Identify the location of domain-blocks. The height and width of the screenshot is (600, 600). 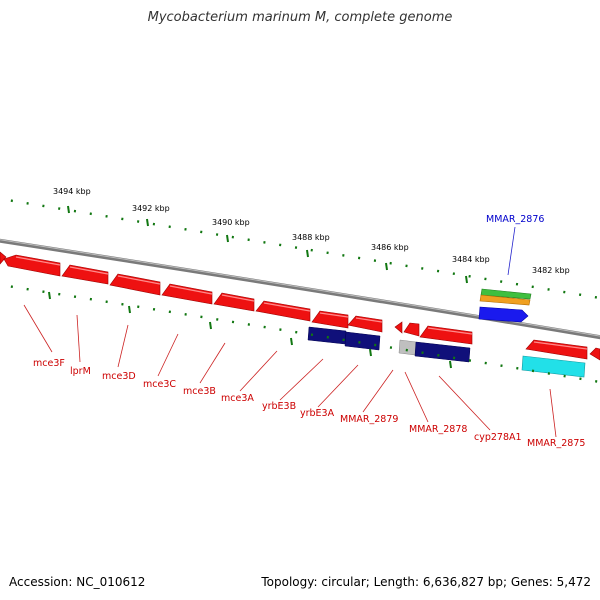
(446, 352).